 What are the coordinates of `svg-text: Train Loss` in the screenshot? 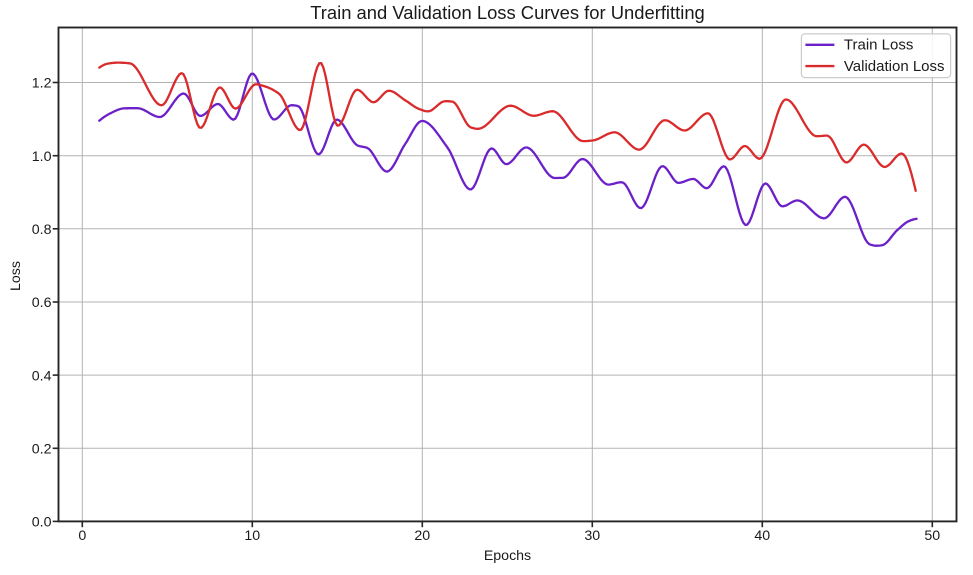 It's located at (878, 45).